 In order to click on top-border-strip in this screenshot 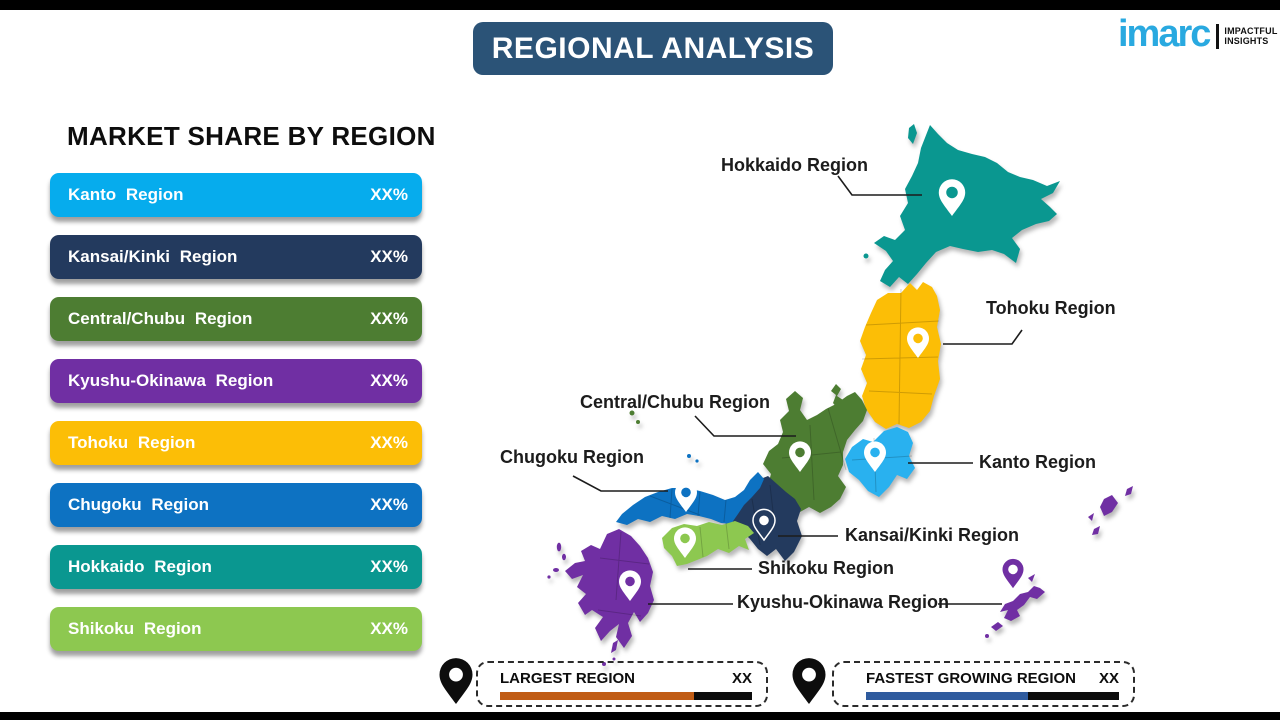, I will do `click(640, 5)`.